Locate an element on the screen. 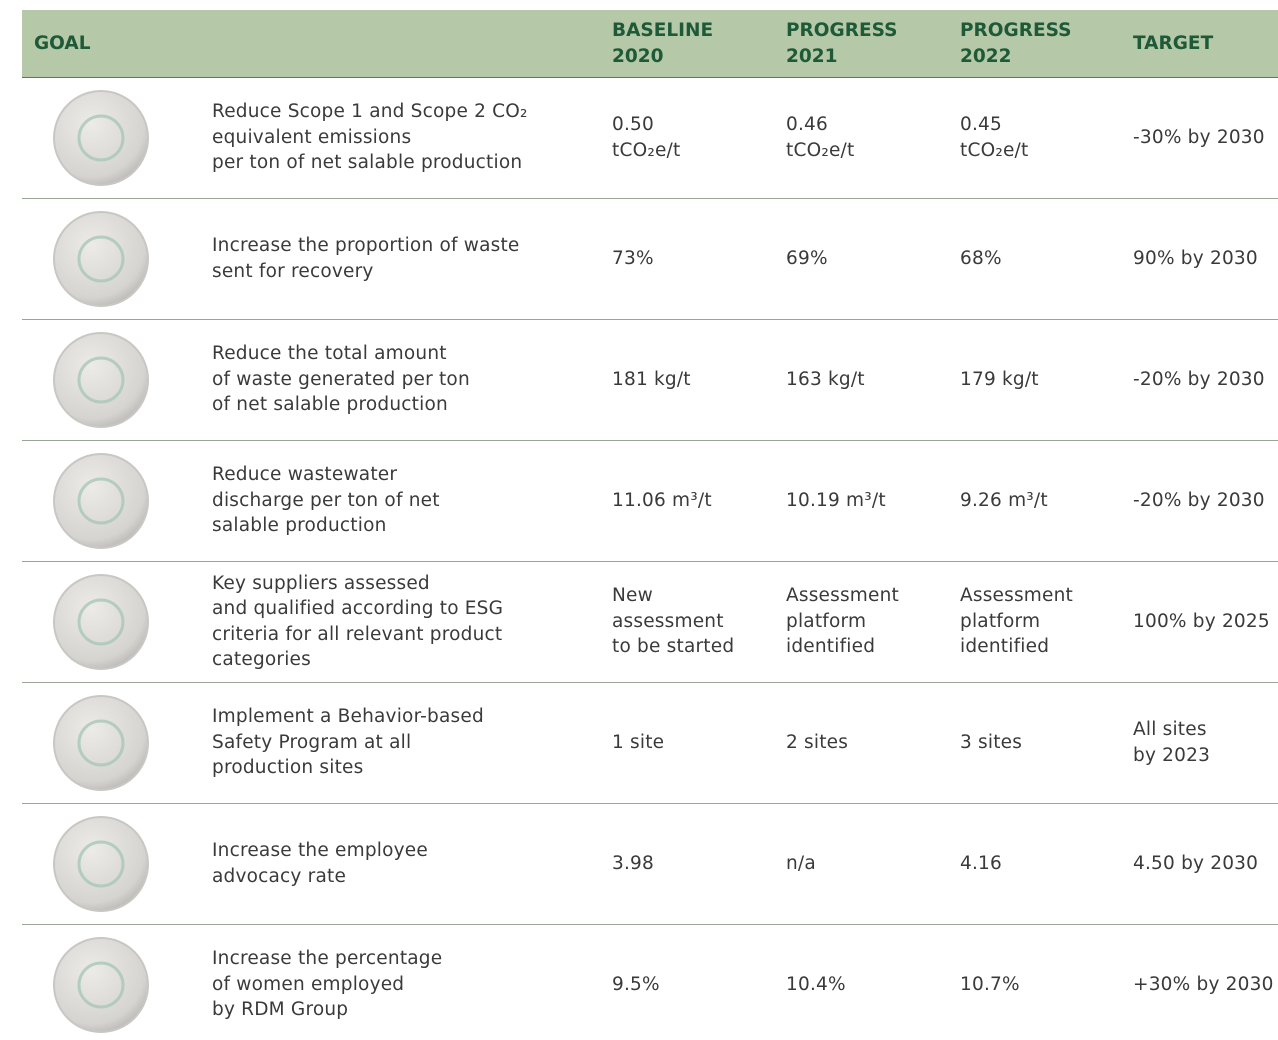 The width and height of the screenshot is (1278, 1040). header-column: PROGRESS 2021 is located at coordinates (841, 43).